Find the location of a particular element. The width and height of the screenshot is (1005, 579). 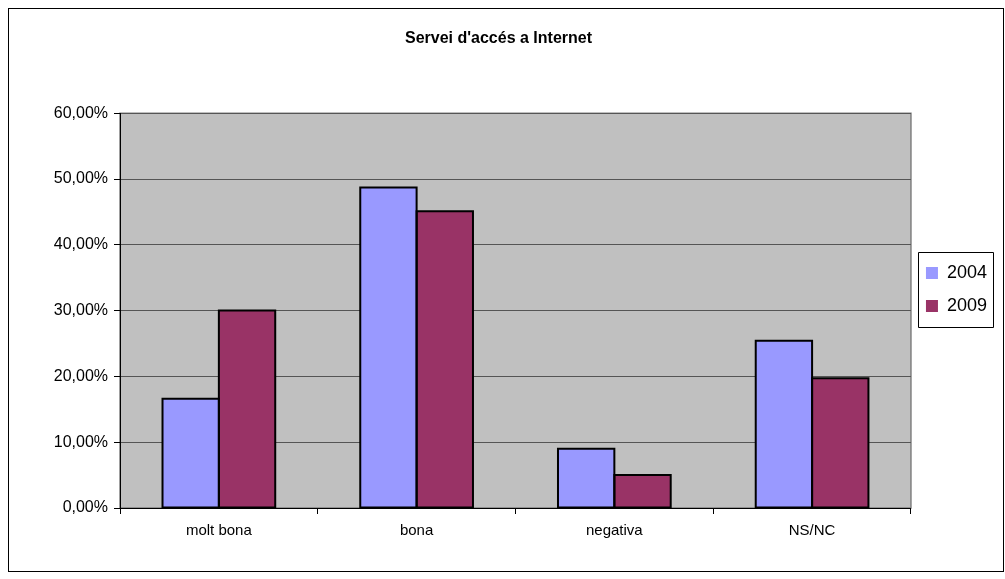

x-tick-label: NS/NC is located at coordinates (812, 530).